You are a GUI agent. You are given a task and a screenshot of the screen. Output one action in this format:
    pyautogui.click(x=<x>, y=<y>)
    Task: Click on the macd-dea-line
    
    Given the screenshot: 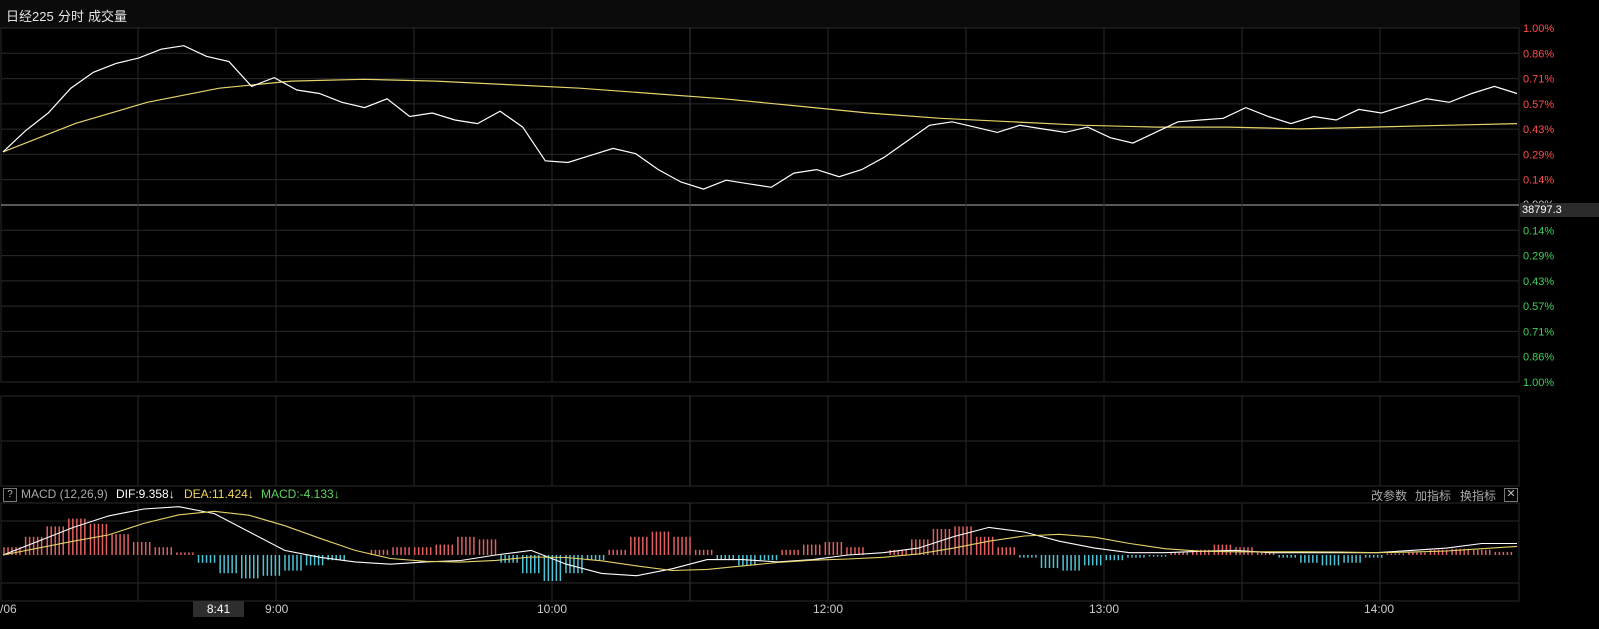 What is the action you would take?
    pyautogui.click(x=760, y=541)
    